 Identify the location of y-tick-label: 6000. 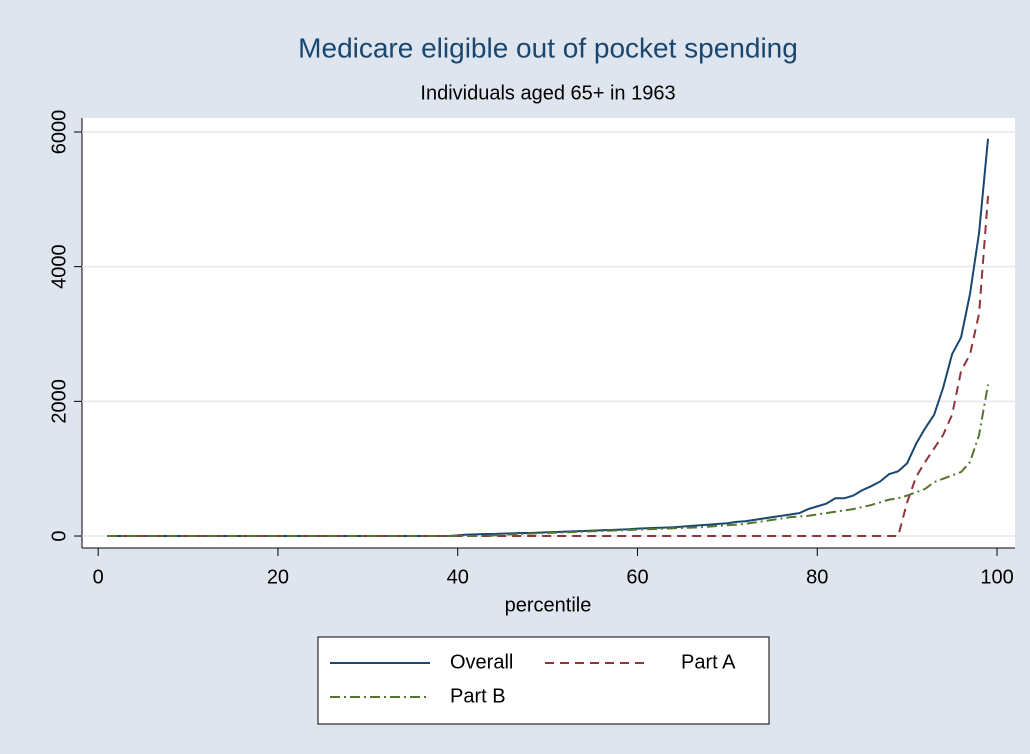
(59, 132).